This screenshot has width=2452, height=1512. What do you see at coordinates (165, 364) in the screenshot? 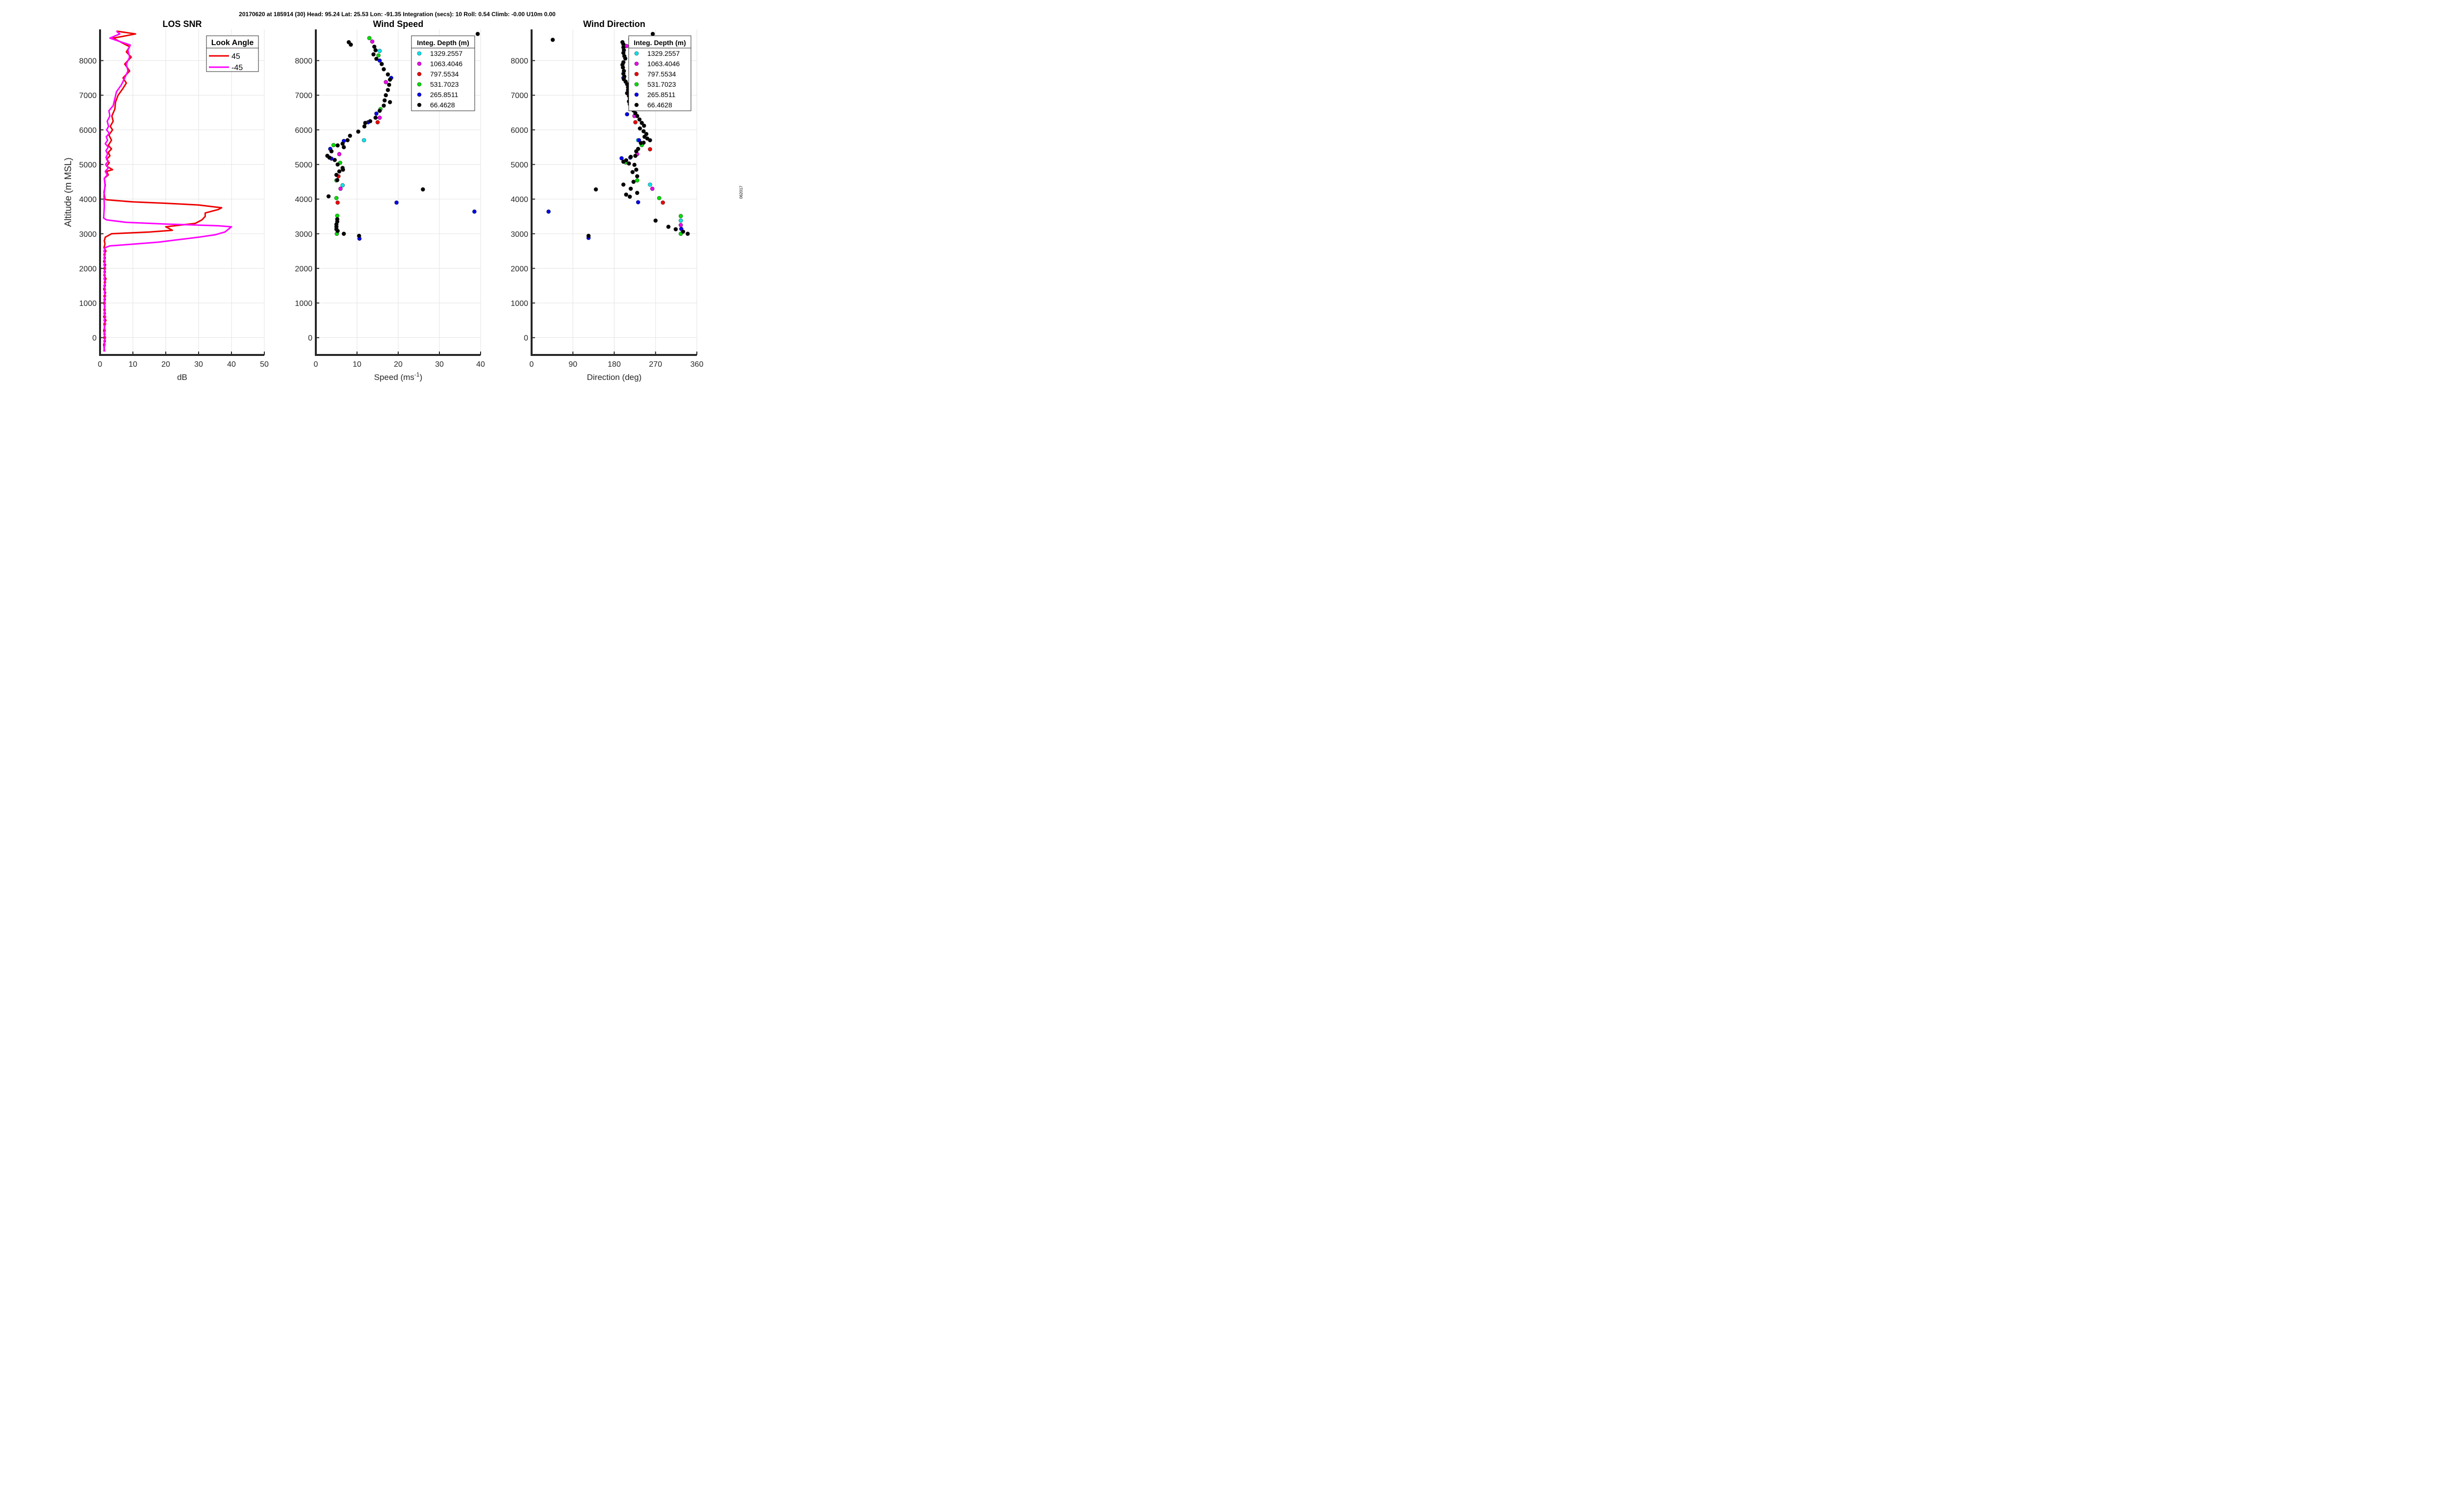
I see `x-tick-label: 20` at bounding box center [165, 364].